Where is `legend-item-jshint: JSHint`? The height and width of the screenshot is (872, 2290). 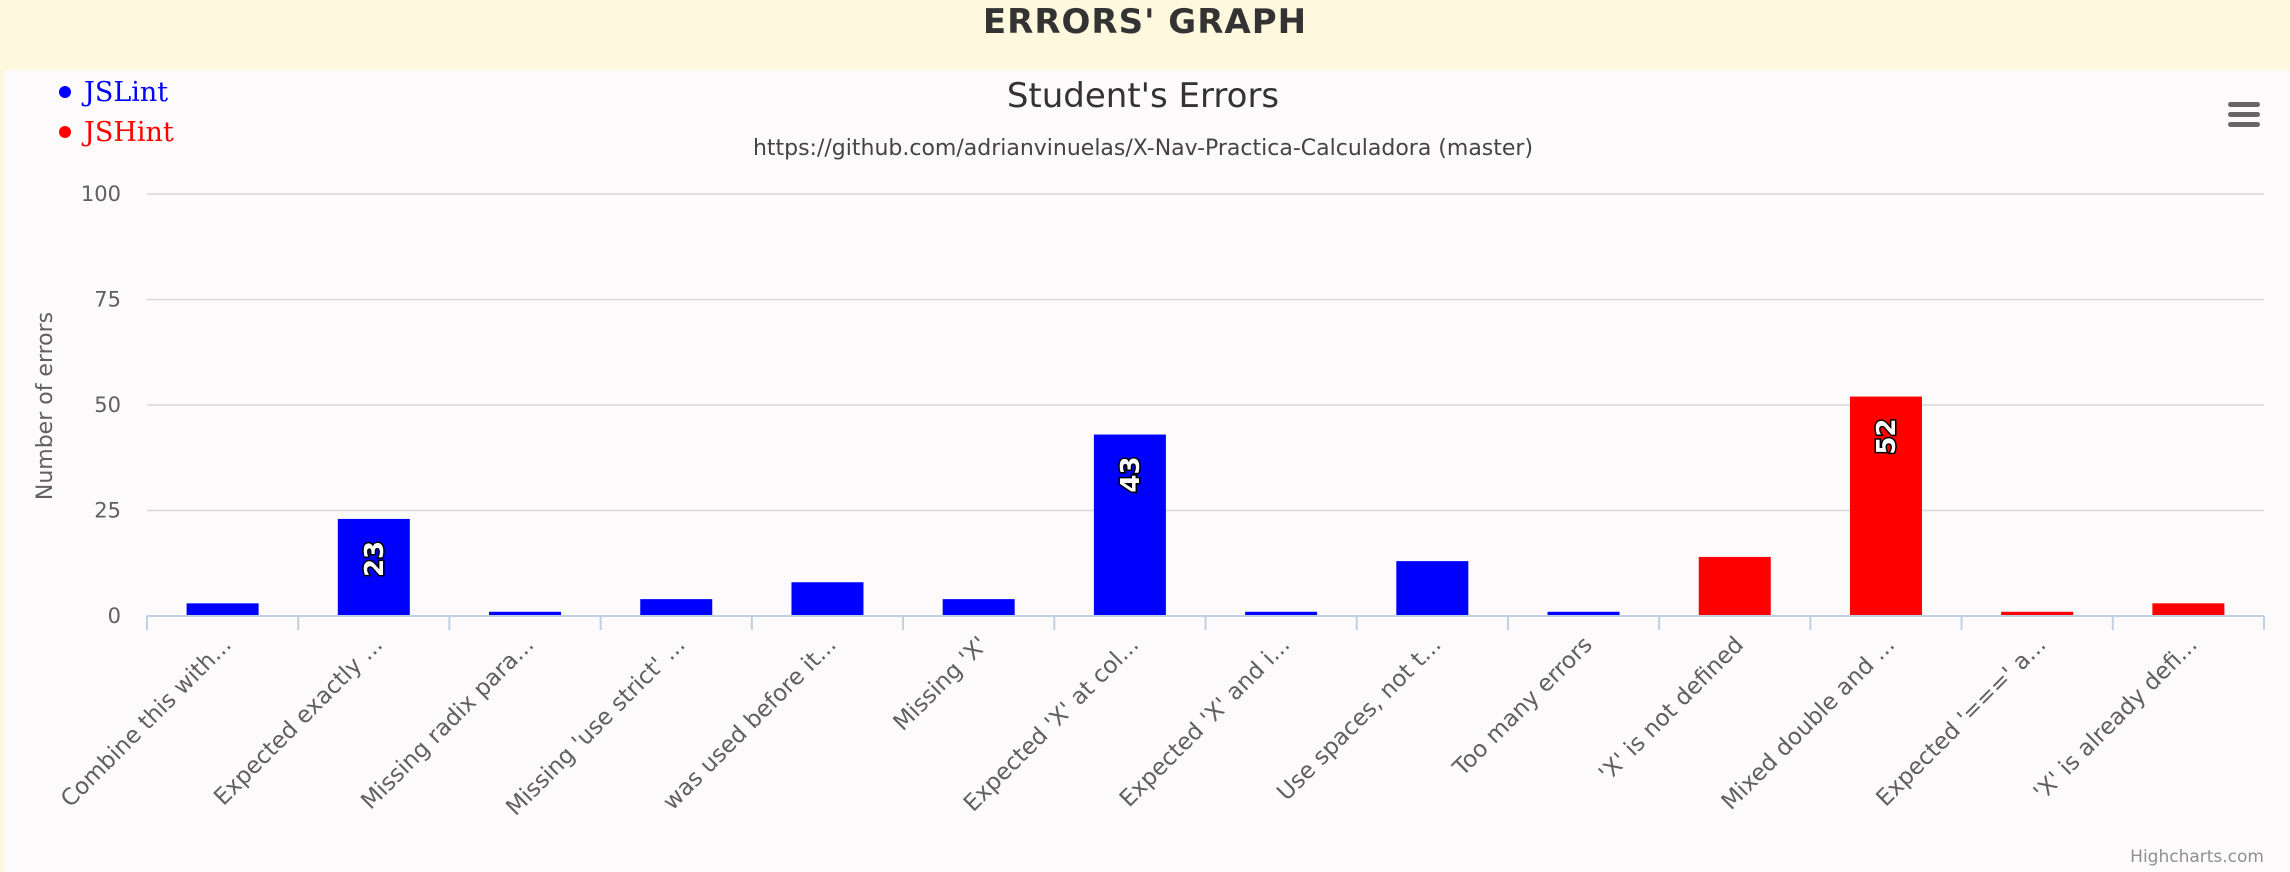
legend-item-jshint: JSHint is located at coordinates (127, 132).